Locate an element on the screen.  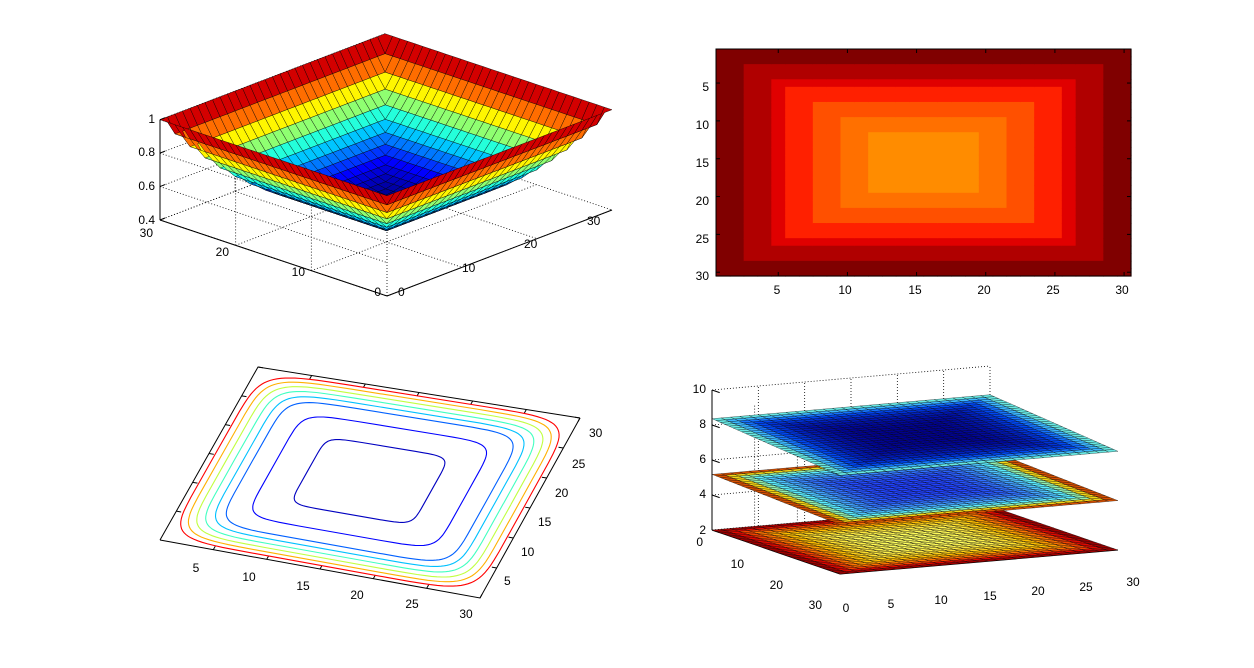
contour-axes-box is located at coordinates (370, 482).